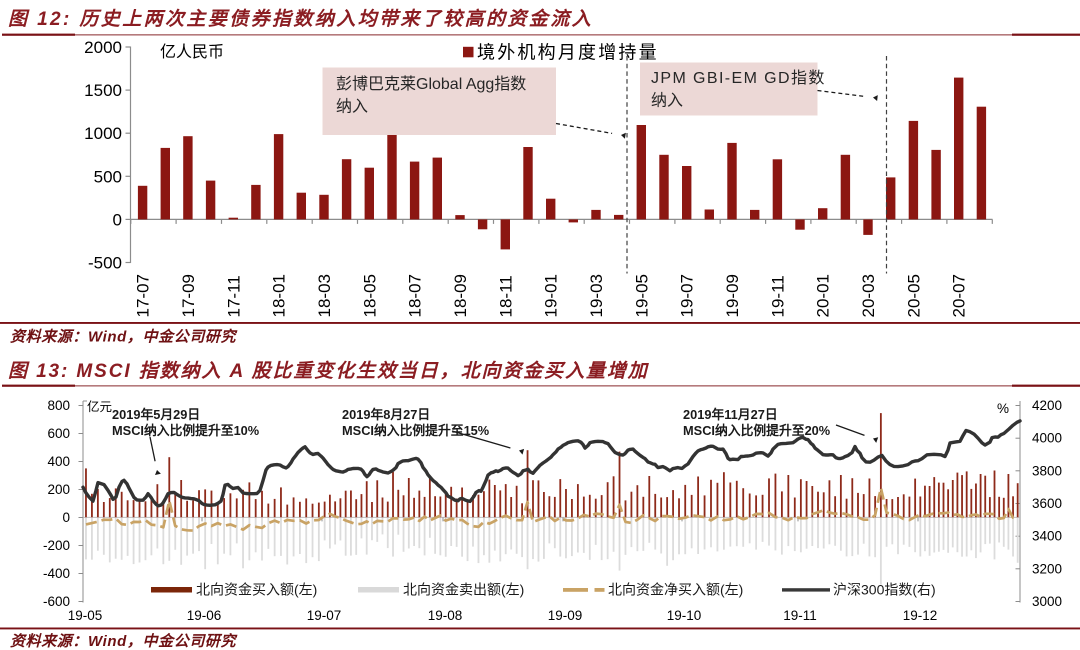 The height and width of the screenshot is (650, 1080). Describe the element at coordinates (324, 295) in the screenshot. I see `svg-text: 18-03` at that location.